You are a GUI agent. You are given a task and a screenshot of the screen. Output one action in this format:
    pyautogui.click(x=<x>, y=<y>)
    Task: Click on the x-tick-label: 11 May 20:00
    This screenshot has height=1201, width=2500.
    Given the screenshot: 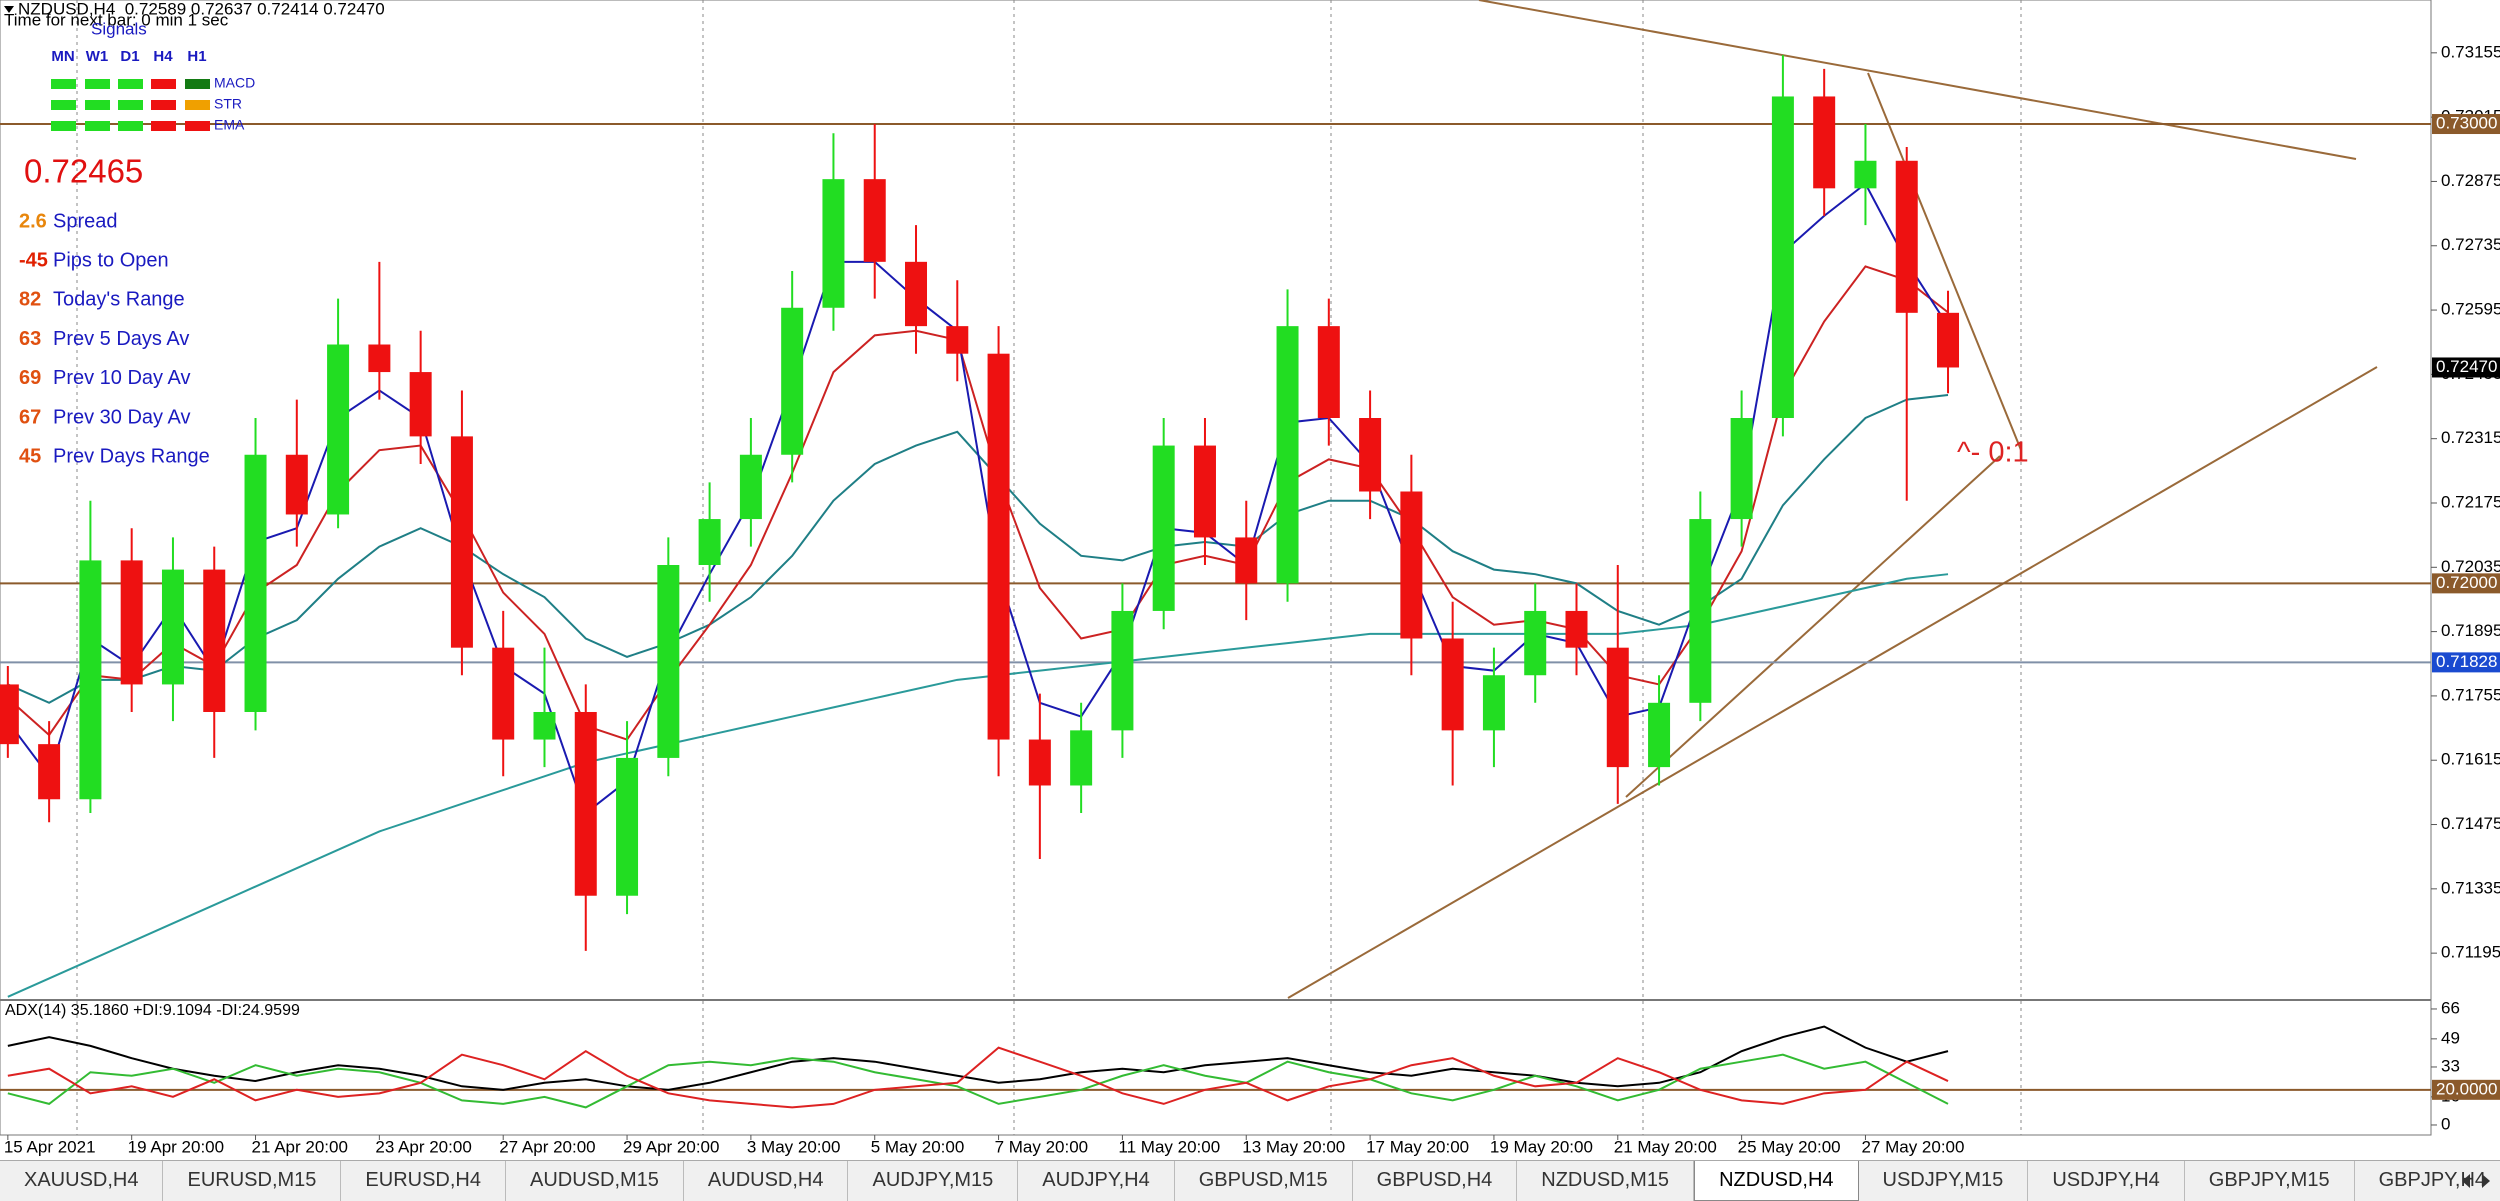 What is the action you would take?
    pyautogui.click(x=1169, y=1146)
    